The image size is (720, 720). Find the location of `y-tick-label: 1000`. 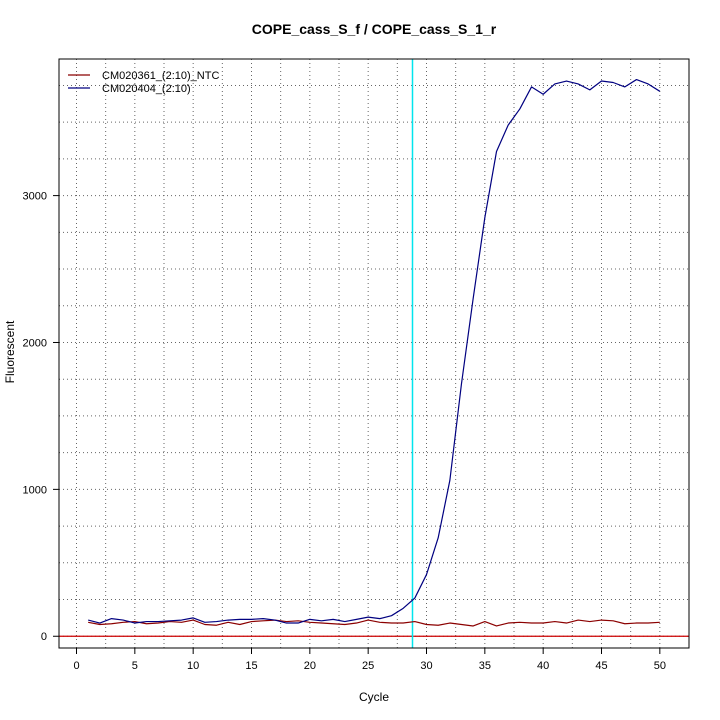

y-tick-label: 1000 is located at coordinates (35, 490).